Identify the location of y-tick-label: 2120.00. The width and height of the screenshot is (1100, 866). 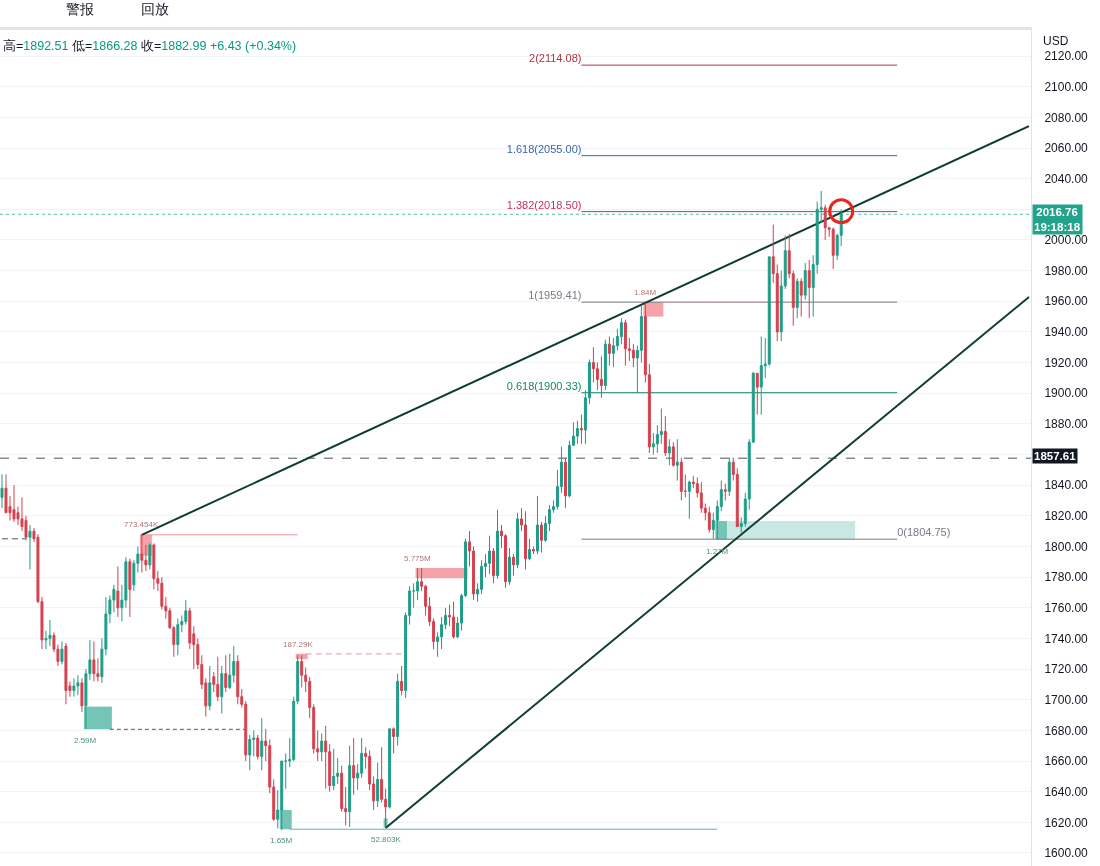
(1066, 56).